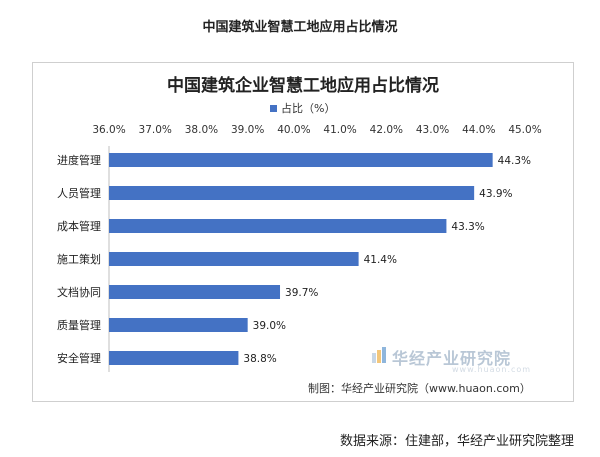  I want to click on y-category-label: 质量管理, so click(79, 325).